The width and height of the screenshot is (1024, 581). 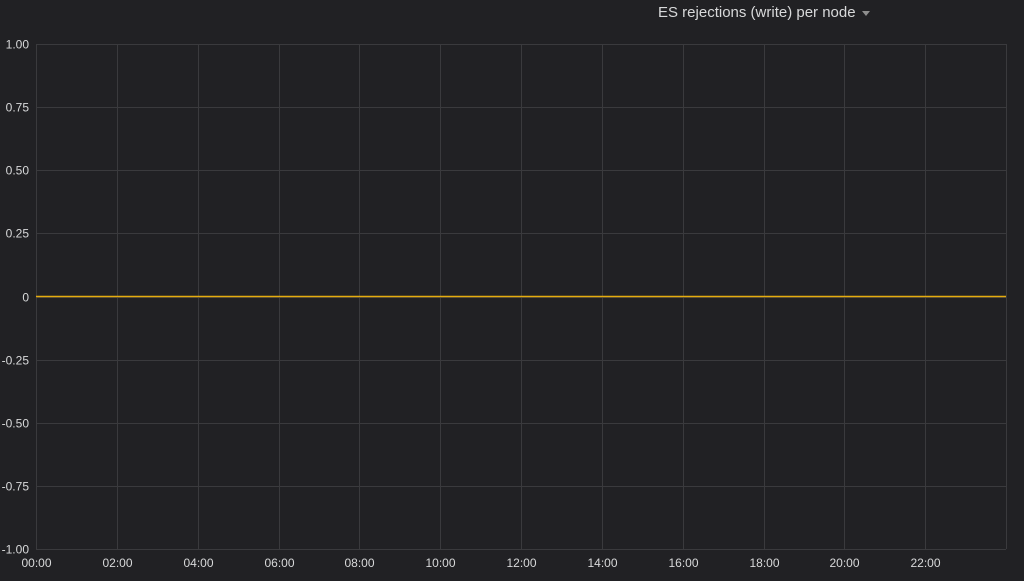 I want to click on x-tick-label: 12:00, so click(x=521, y=563).